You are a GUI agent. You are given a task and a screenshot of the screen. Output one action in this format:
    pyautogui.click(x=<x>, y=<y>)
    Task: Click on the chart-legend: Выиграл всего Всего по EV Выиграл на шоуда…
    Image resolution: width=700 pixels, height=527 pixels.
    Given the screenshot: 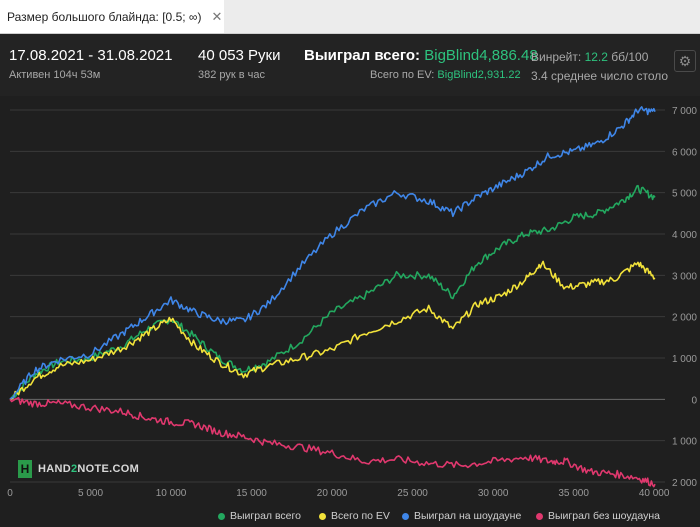 What is the action you would take?
    pyautogui.click(x=350, y=518)
    